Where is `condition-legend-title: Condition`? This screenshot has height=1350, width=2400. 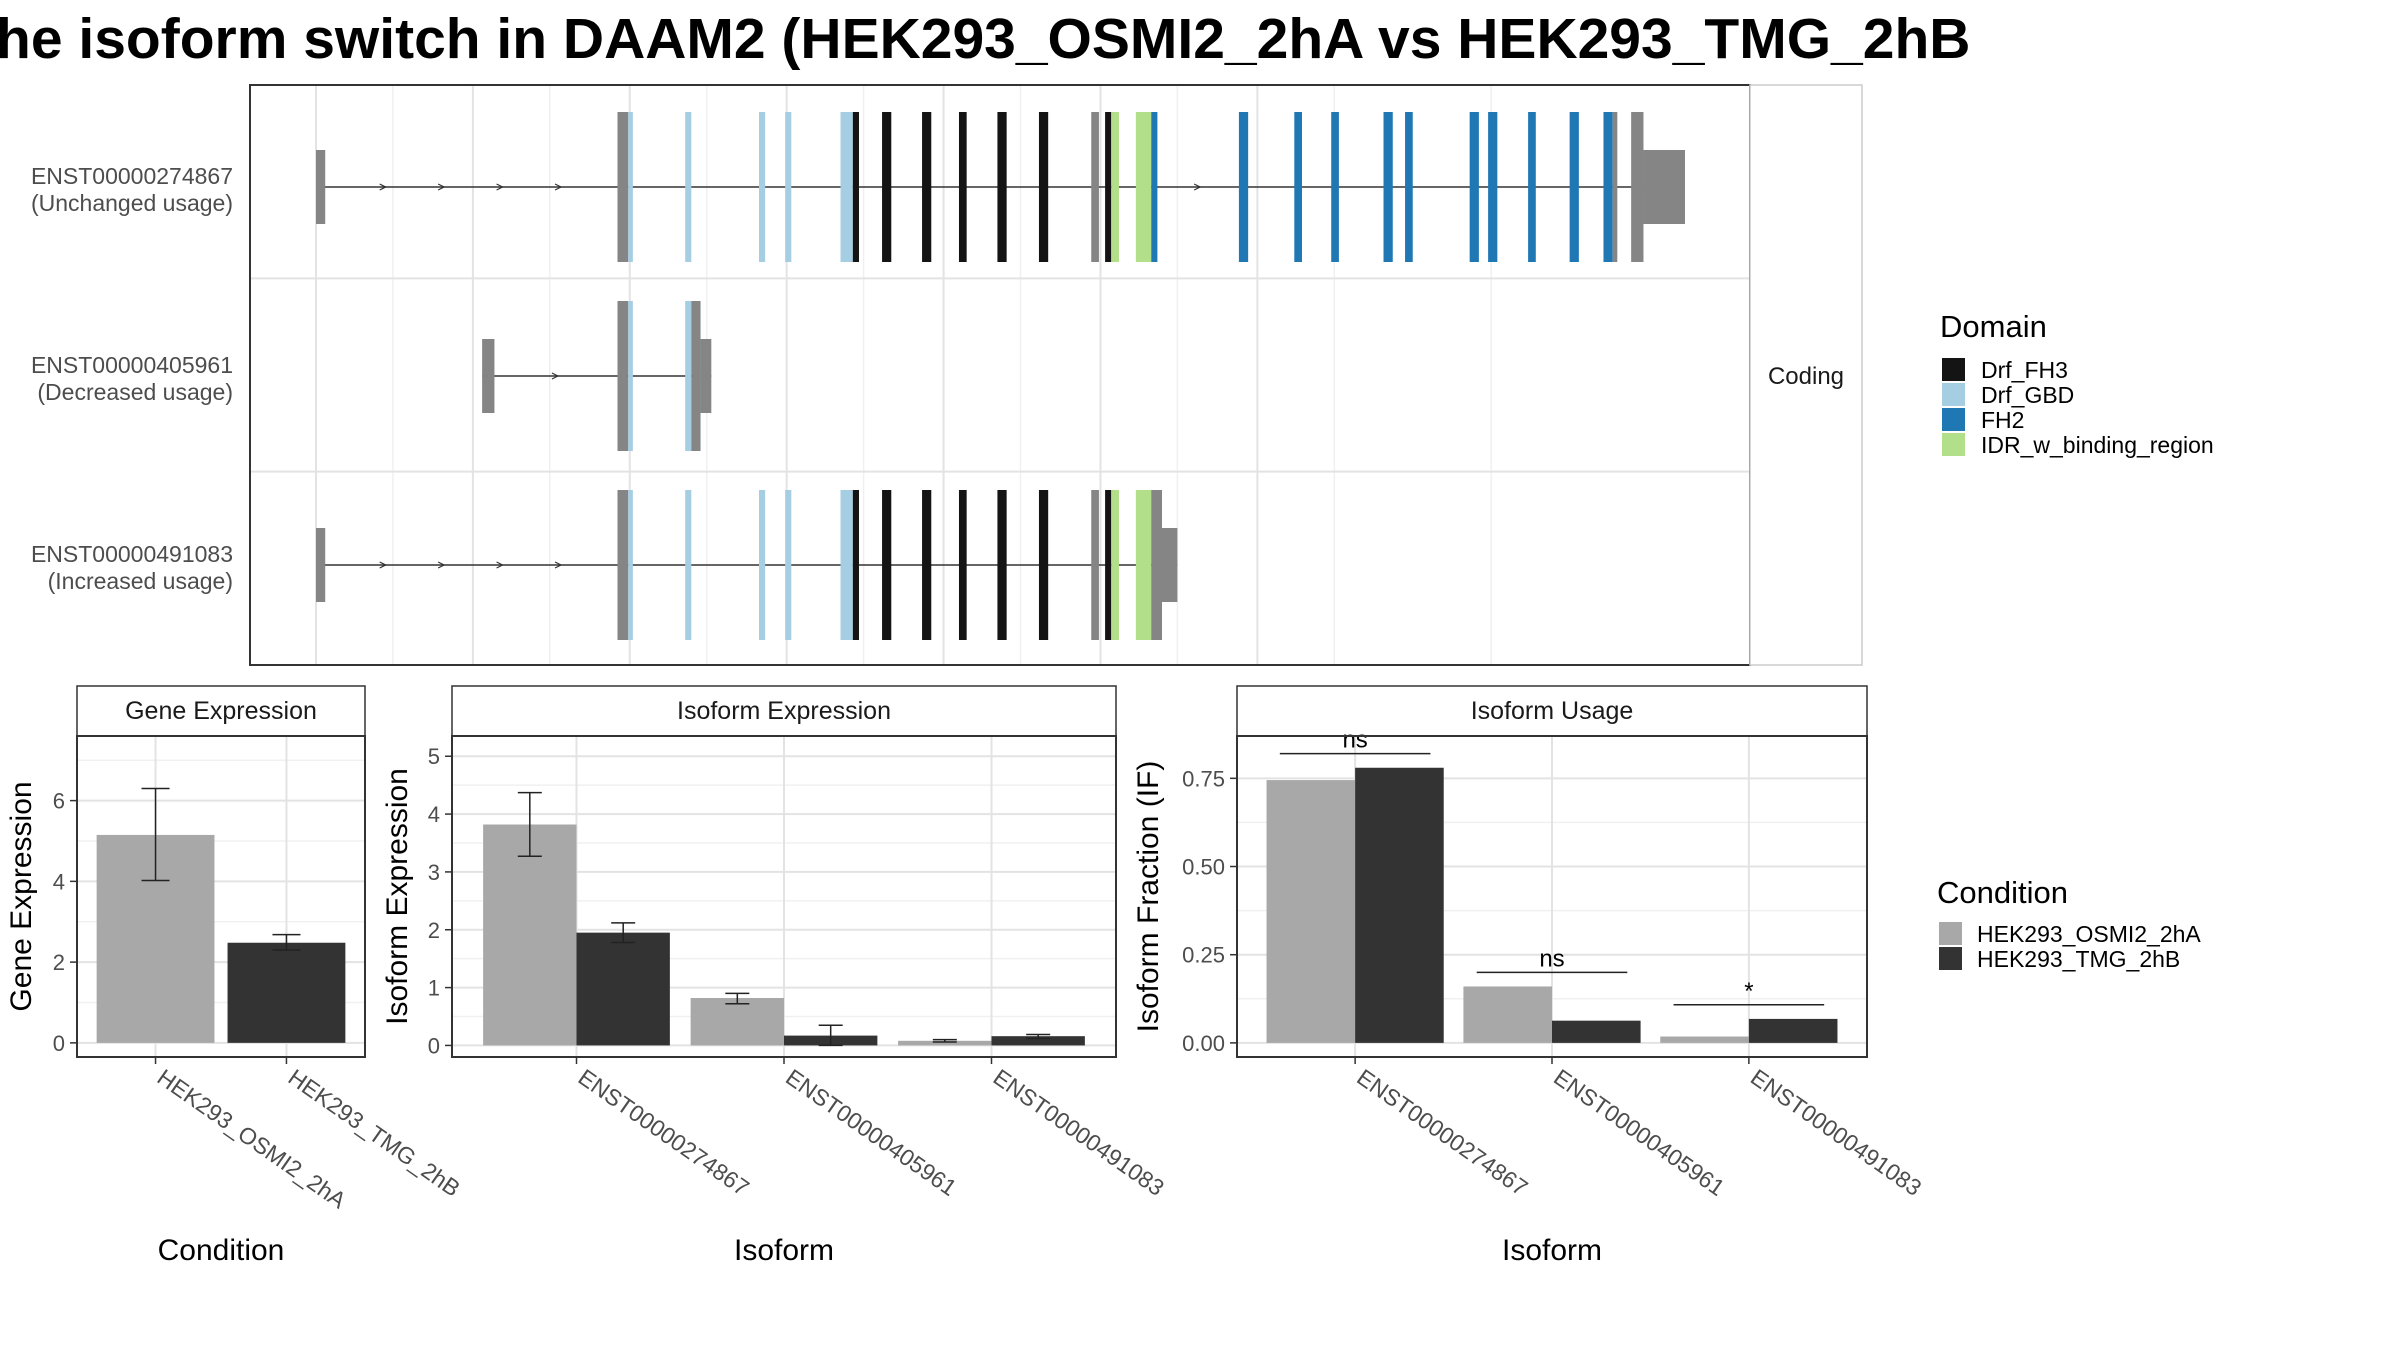
condition-legend-title: Condition is located at coordinates (2002, 892).